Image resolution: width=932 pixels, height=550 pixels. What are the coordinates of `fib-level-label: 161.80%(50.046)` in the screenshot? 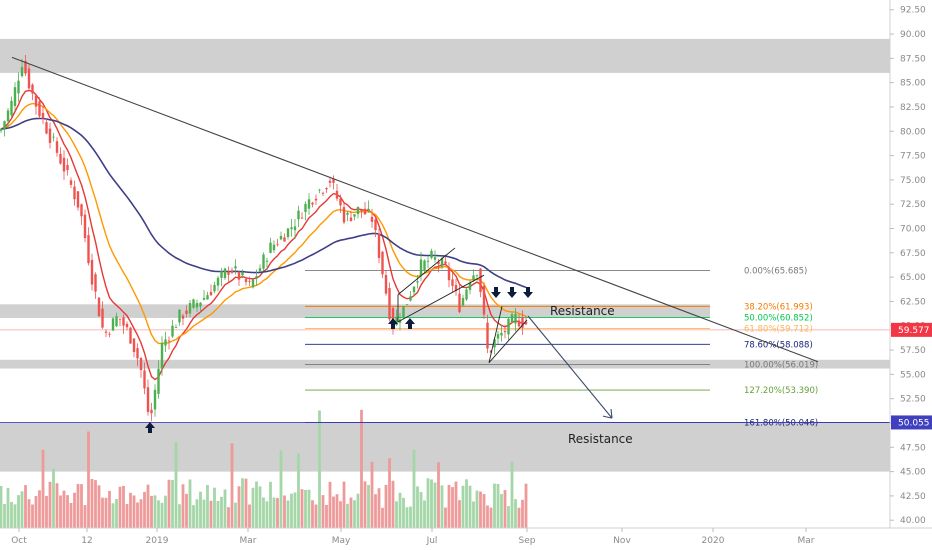 It's located at (781, 424).